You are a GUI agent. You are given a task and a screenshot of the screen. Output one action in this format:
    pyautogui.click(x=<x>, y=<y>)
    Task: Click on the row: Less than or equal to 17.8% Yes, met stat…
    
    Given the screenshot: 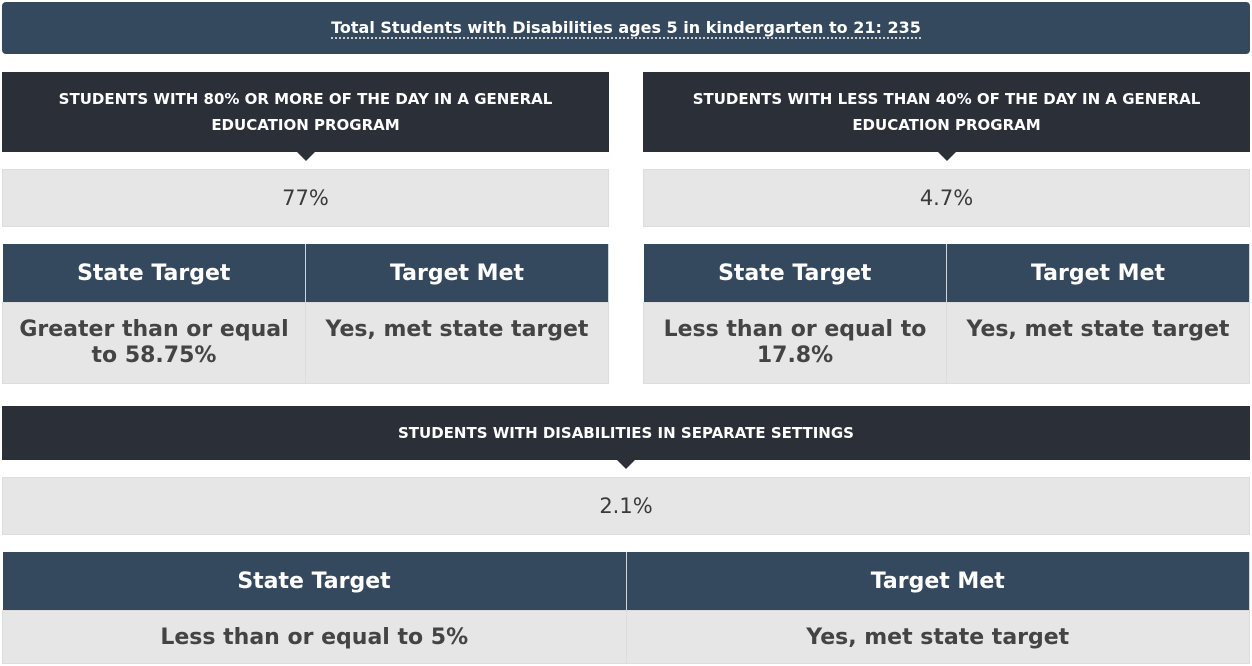 What is the action you would take?
    pyautogui.click(x=946, y=343)
    